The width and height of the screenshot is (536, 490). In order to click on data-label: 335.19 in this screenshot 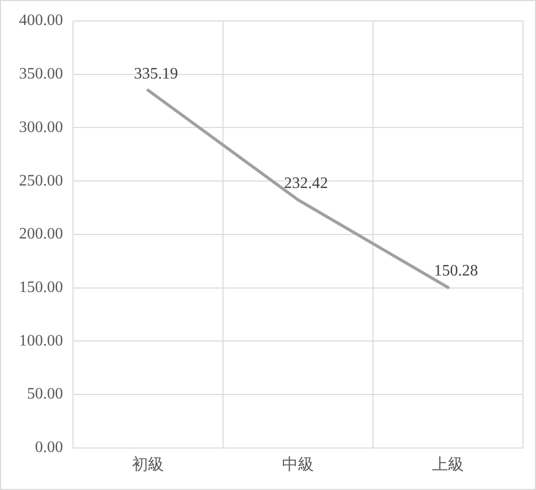, I will do `click(156, 73)`.